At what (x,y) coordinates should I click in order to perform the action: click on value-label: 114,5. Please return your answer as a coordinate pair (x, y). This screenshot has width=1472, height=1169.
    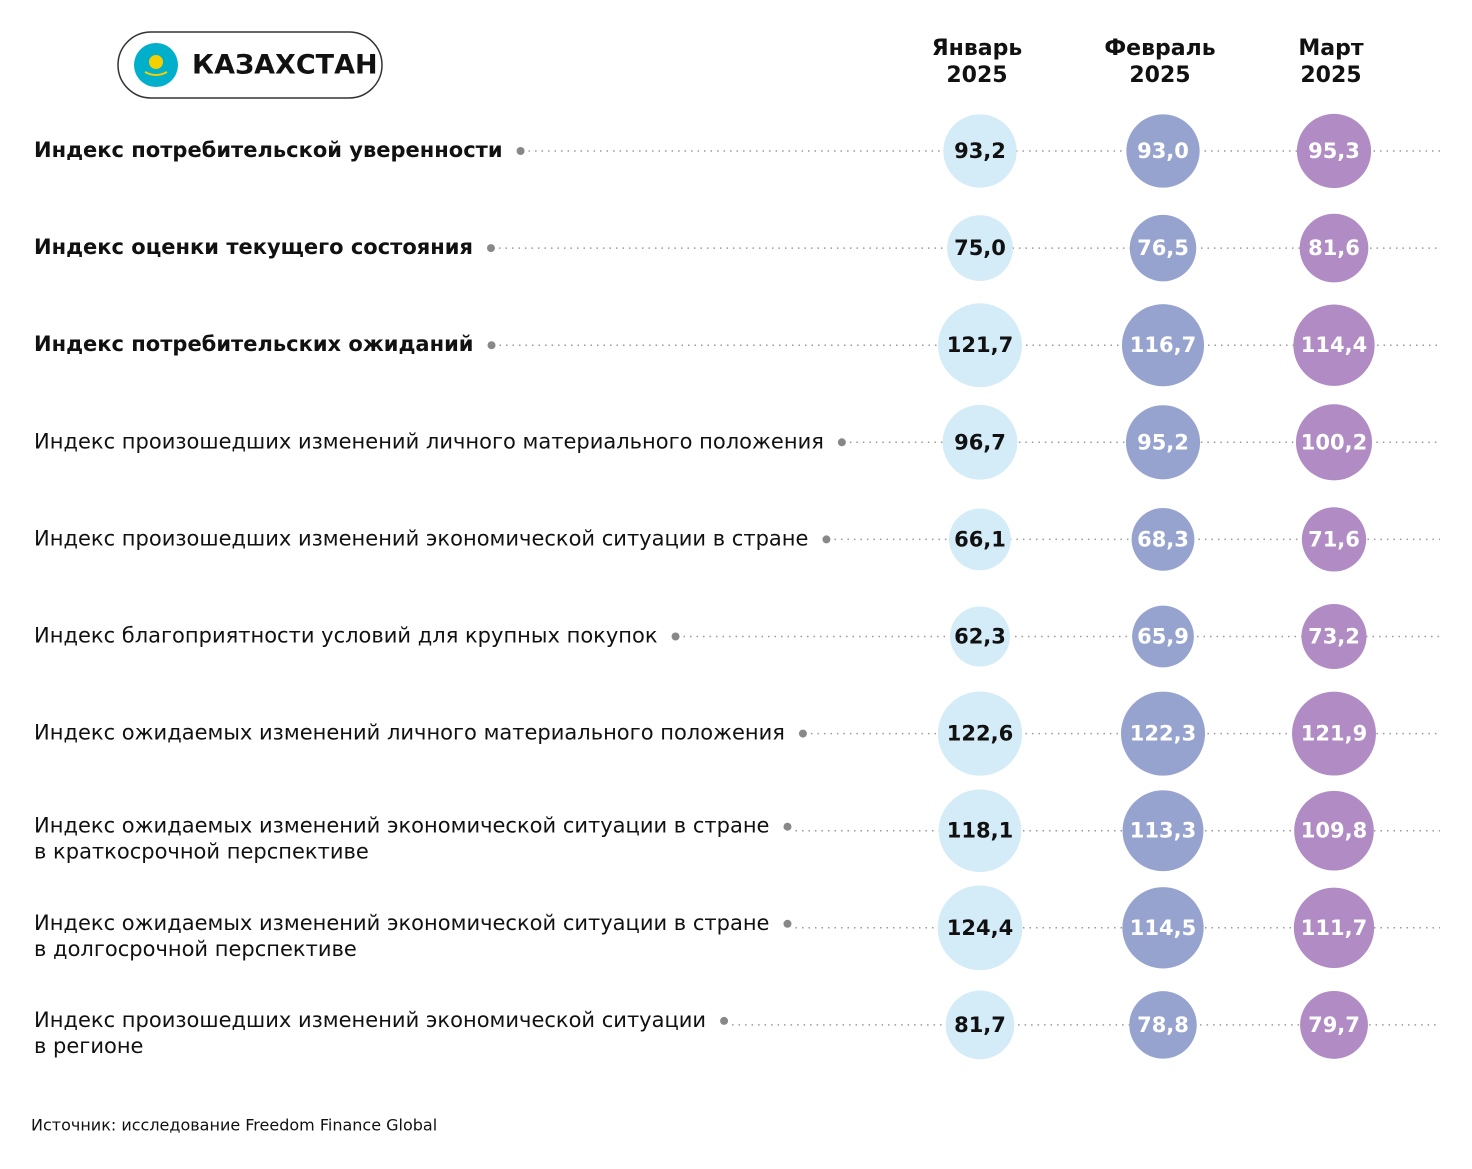
    Looking at the image, I should click on (1163, 928).